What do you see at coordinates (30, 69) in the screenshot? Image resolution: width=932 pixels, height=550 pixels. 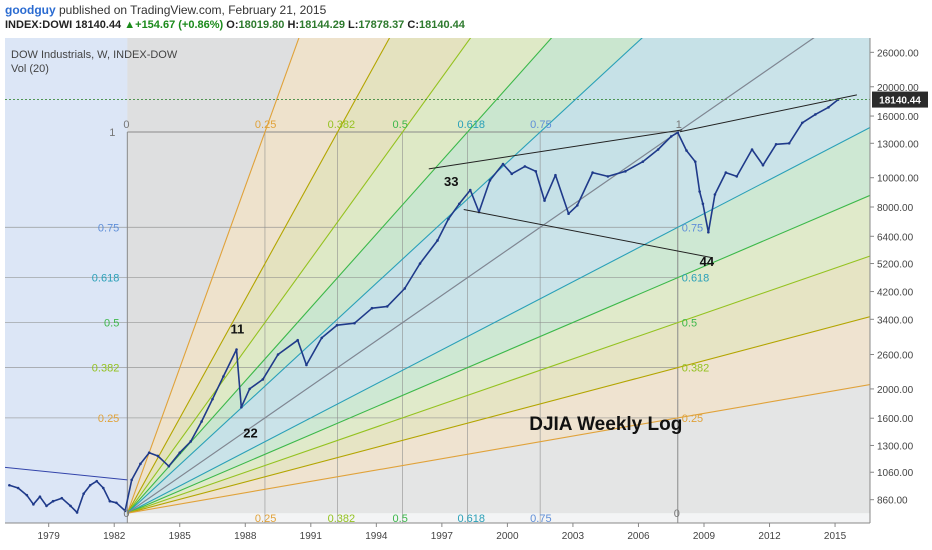 I see `volume-legend: Vol (20)` at bounding box center [30, 69].